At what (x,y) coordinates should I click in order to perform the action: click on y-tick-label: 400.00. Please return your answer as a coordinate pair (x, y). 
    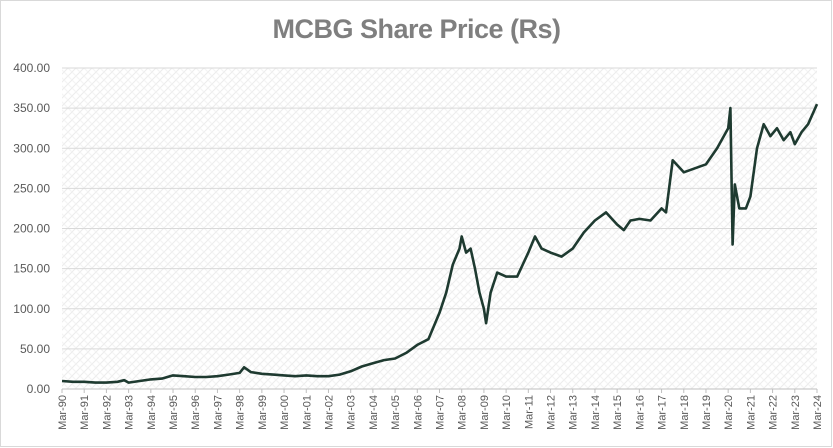
    Looking at the image, I should click on (31, 68).